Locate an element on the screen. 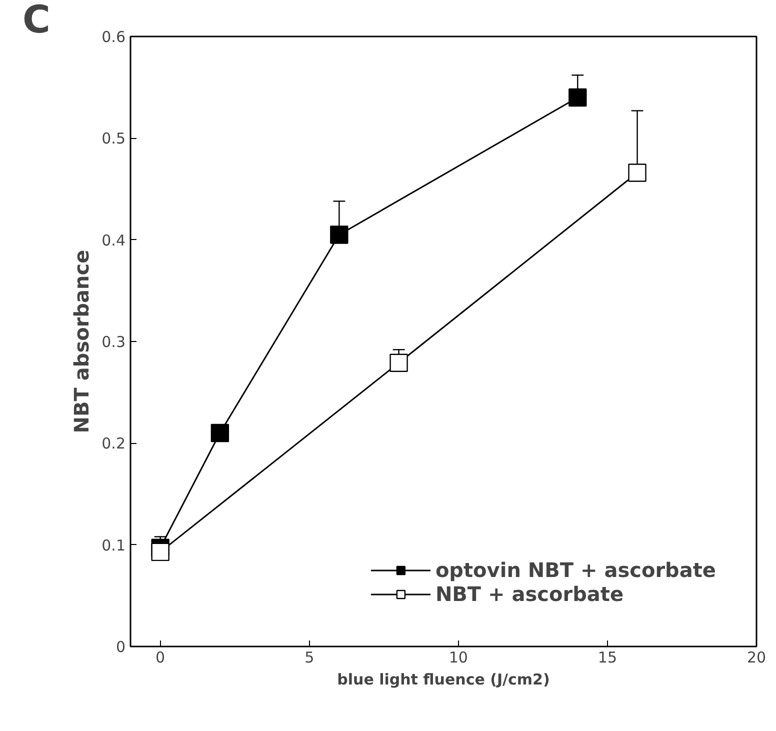 The image size is (776, 731). x-axis-title: blue light fluence (J/cm2) is located at coordinates (443, 679).